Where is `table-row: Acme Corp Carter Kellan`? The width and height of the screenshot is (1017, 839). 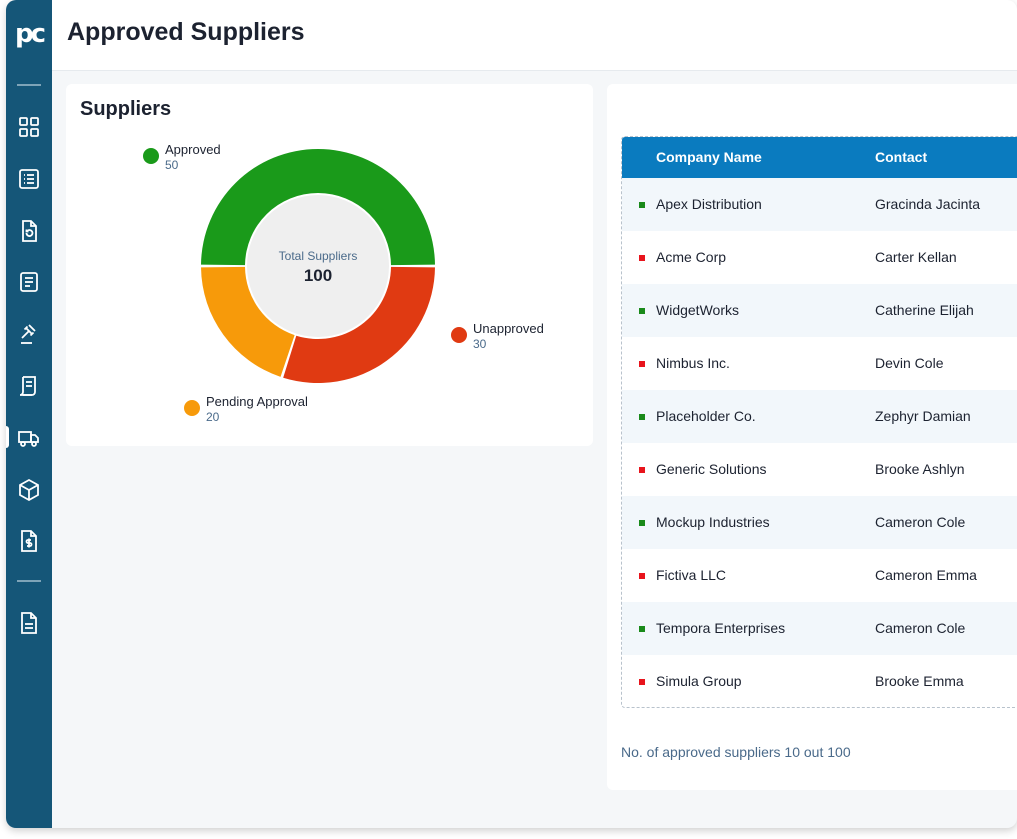 table-row: Acme Corp Carter Kellan is located at coordinates (819, 257).